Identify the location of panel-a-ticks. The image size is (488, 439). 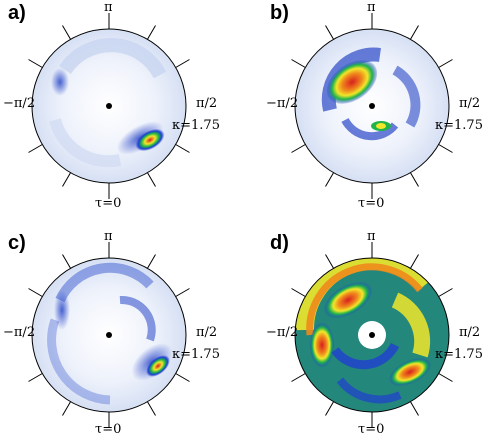
(109, 106).